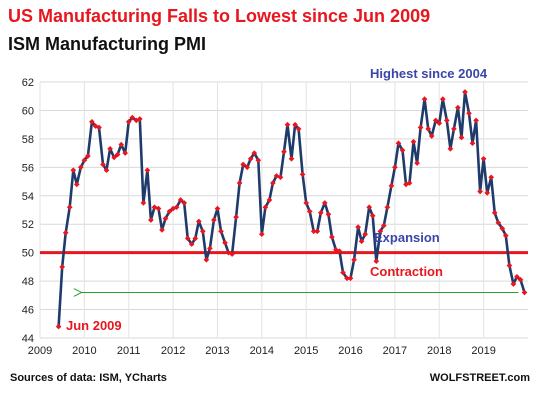 The height and width of the screenshot is (406, 542). I want to click on y-tick-label: 52, so click(28, 225).